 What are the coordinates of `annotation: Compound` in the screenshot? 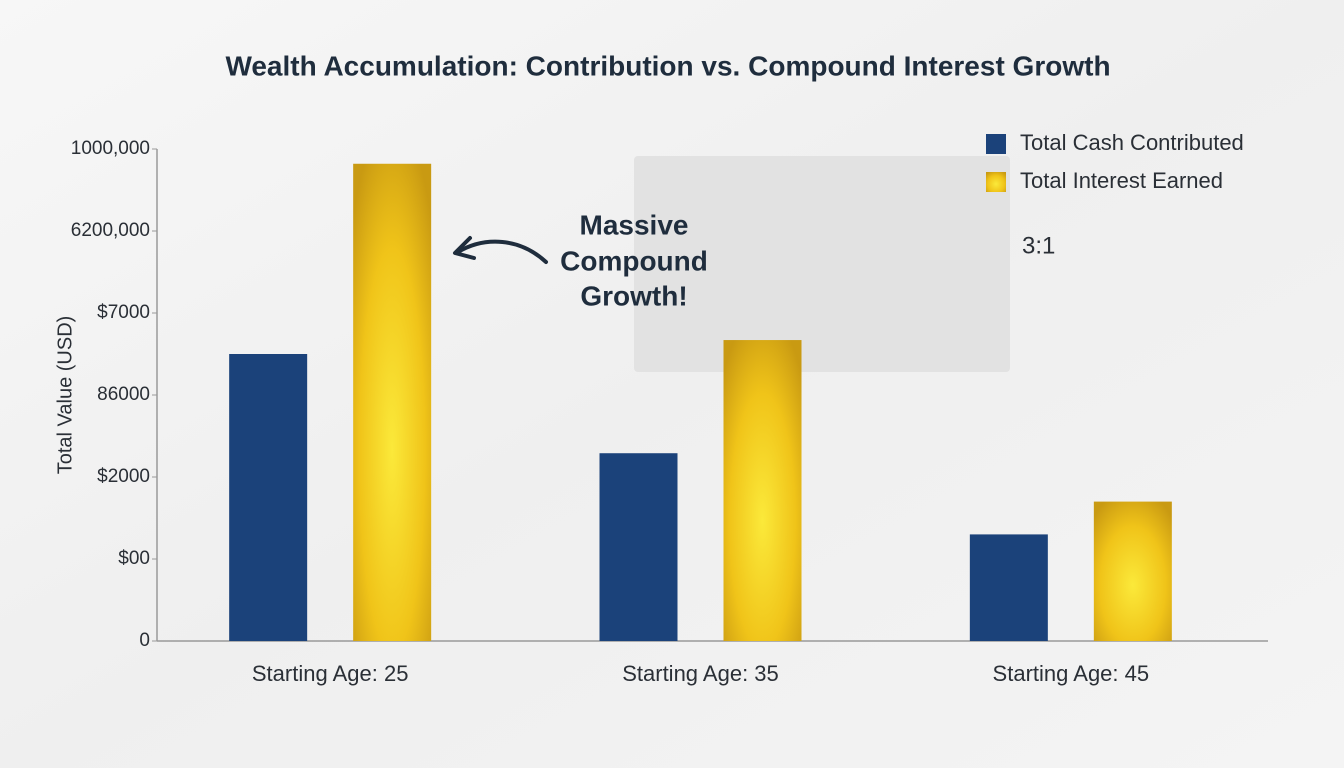 It's located at (634, 260).